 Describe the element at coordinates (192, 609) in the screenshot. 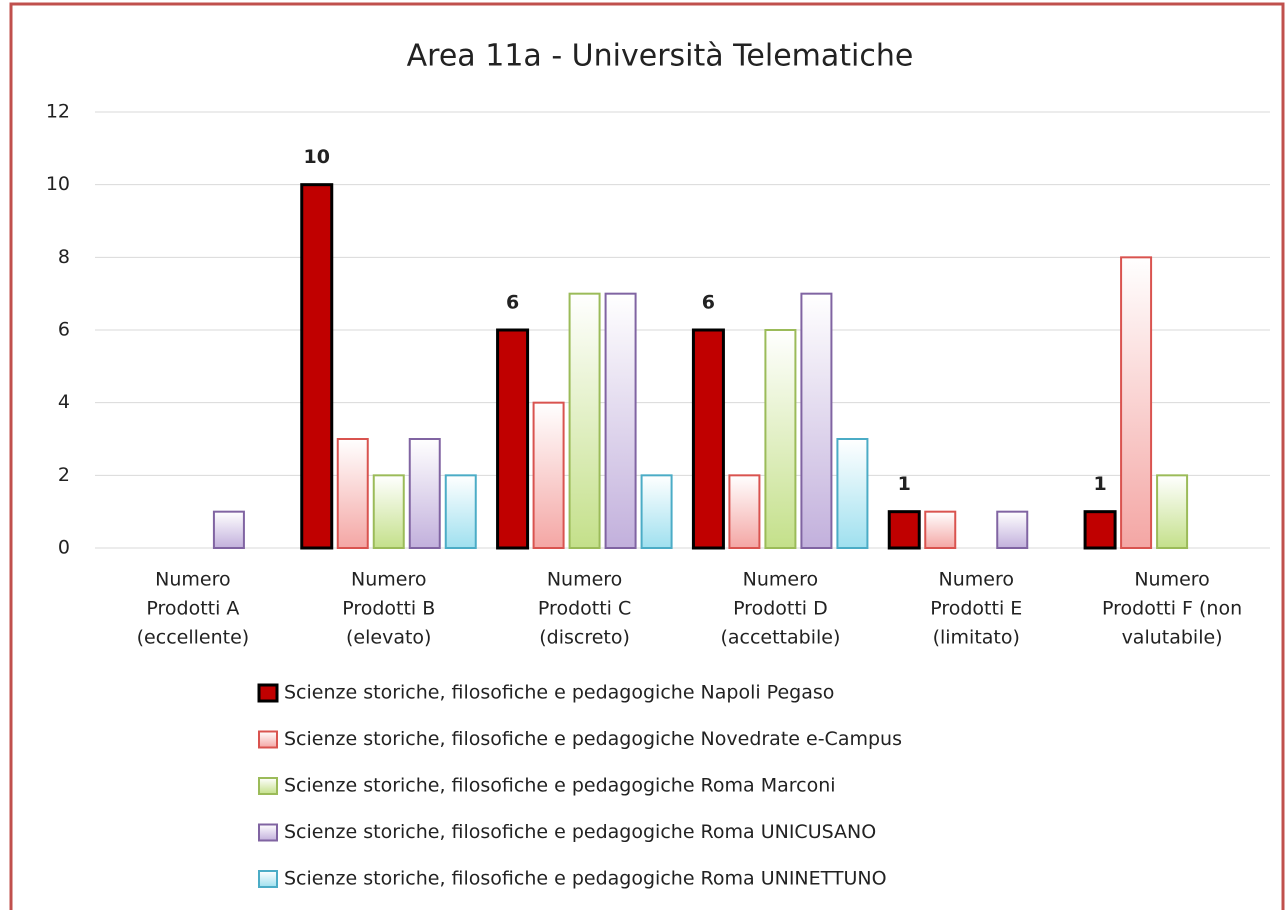

I see `x-tick-label: Prodotti A` at that location.